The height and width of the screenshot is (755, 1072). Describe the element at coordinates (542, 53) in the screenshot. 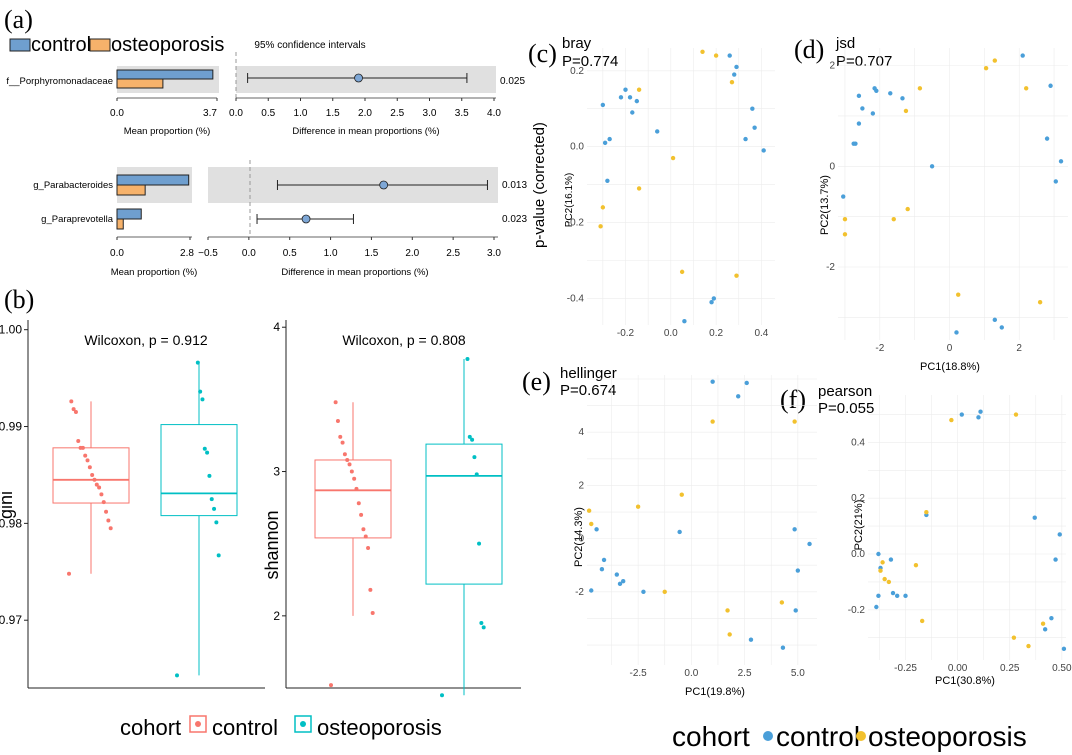

I see `panel-label-c: (c)` at that location.